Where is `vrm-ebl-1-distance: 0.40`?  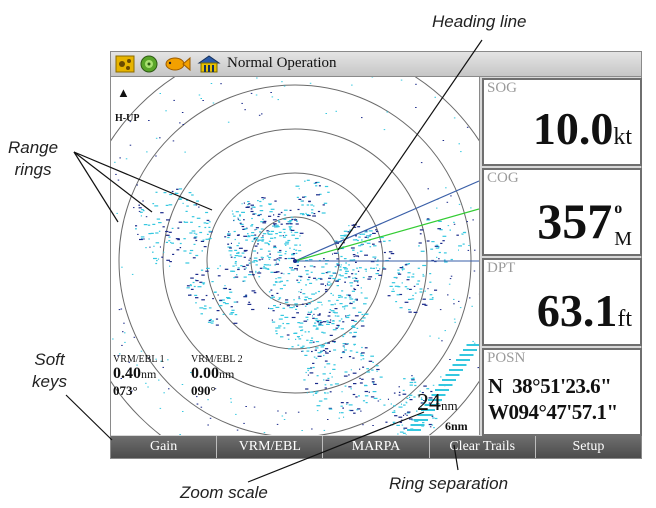 vrm-ebl-1-distance: 0.40 is located at coordinates (127, 373).